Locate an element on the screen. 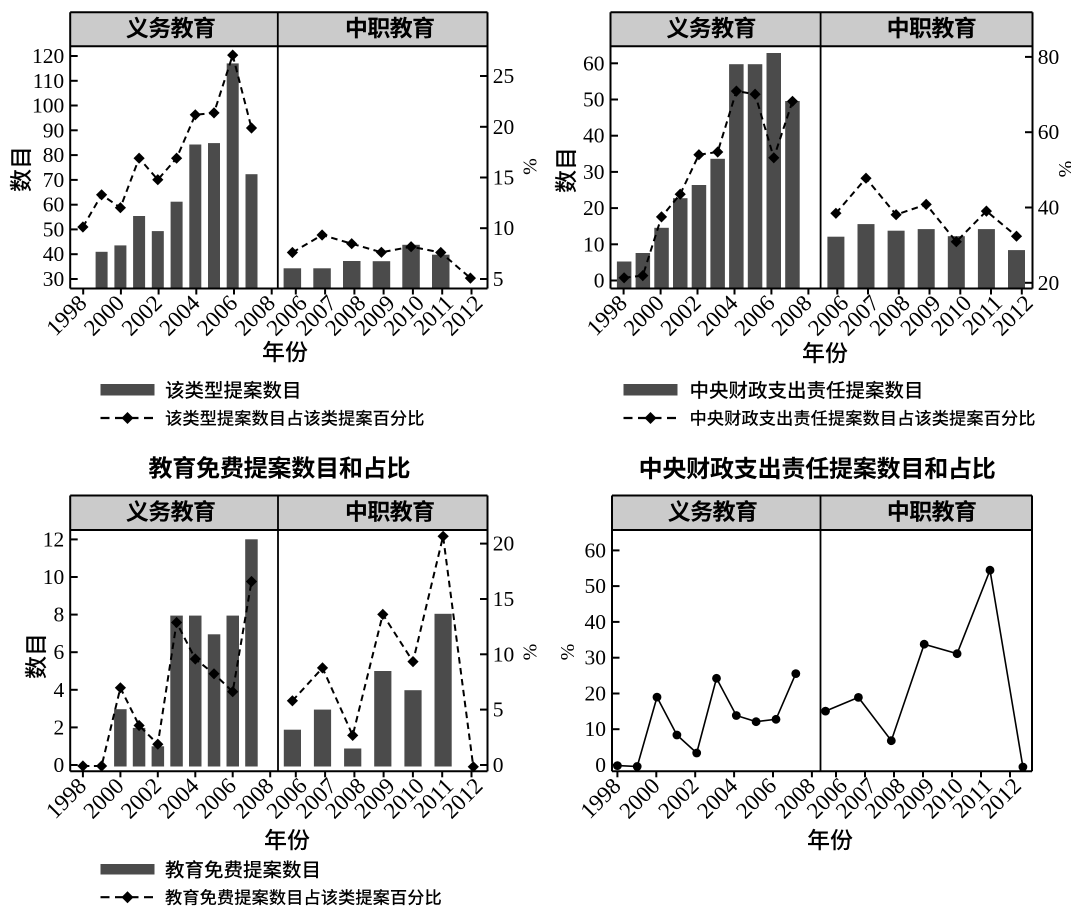  svg-text: 8 is located at coordinates (58, 615).